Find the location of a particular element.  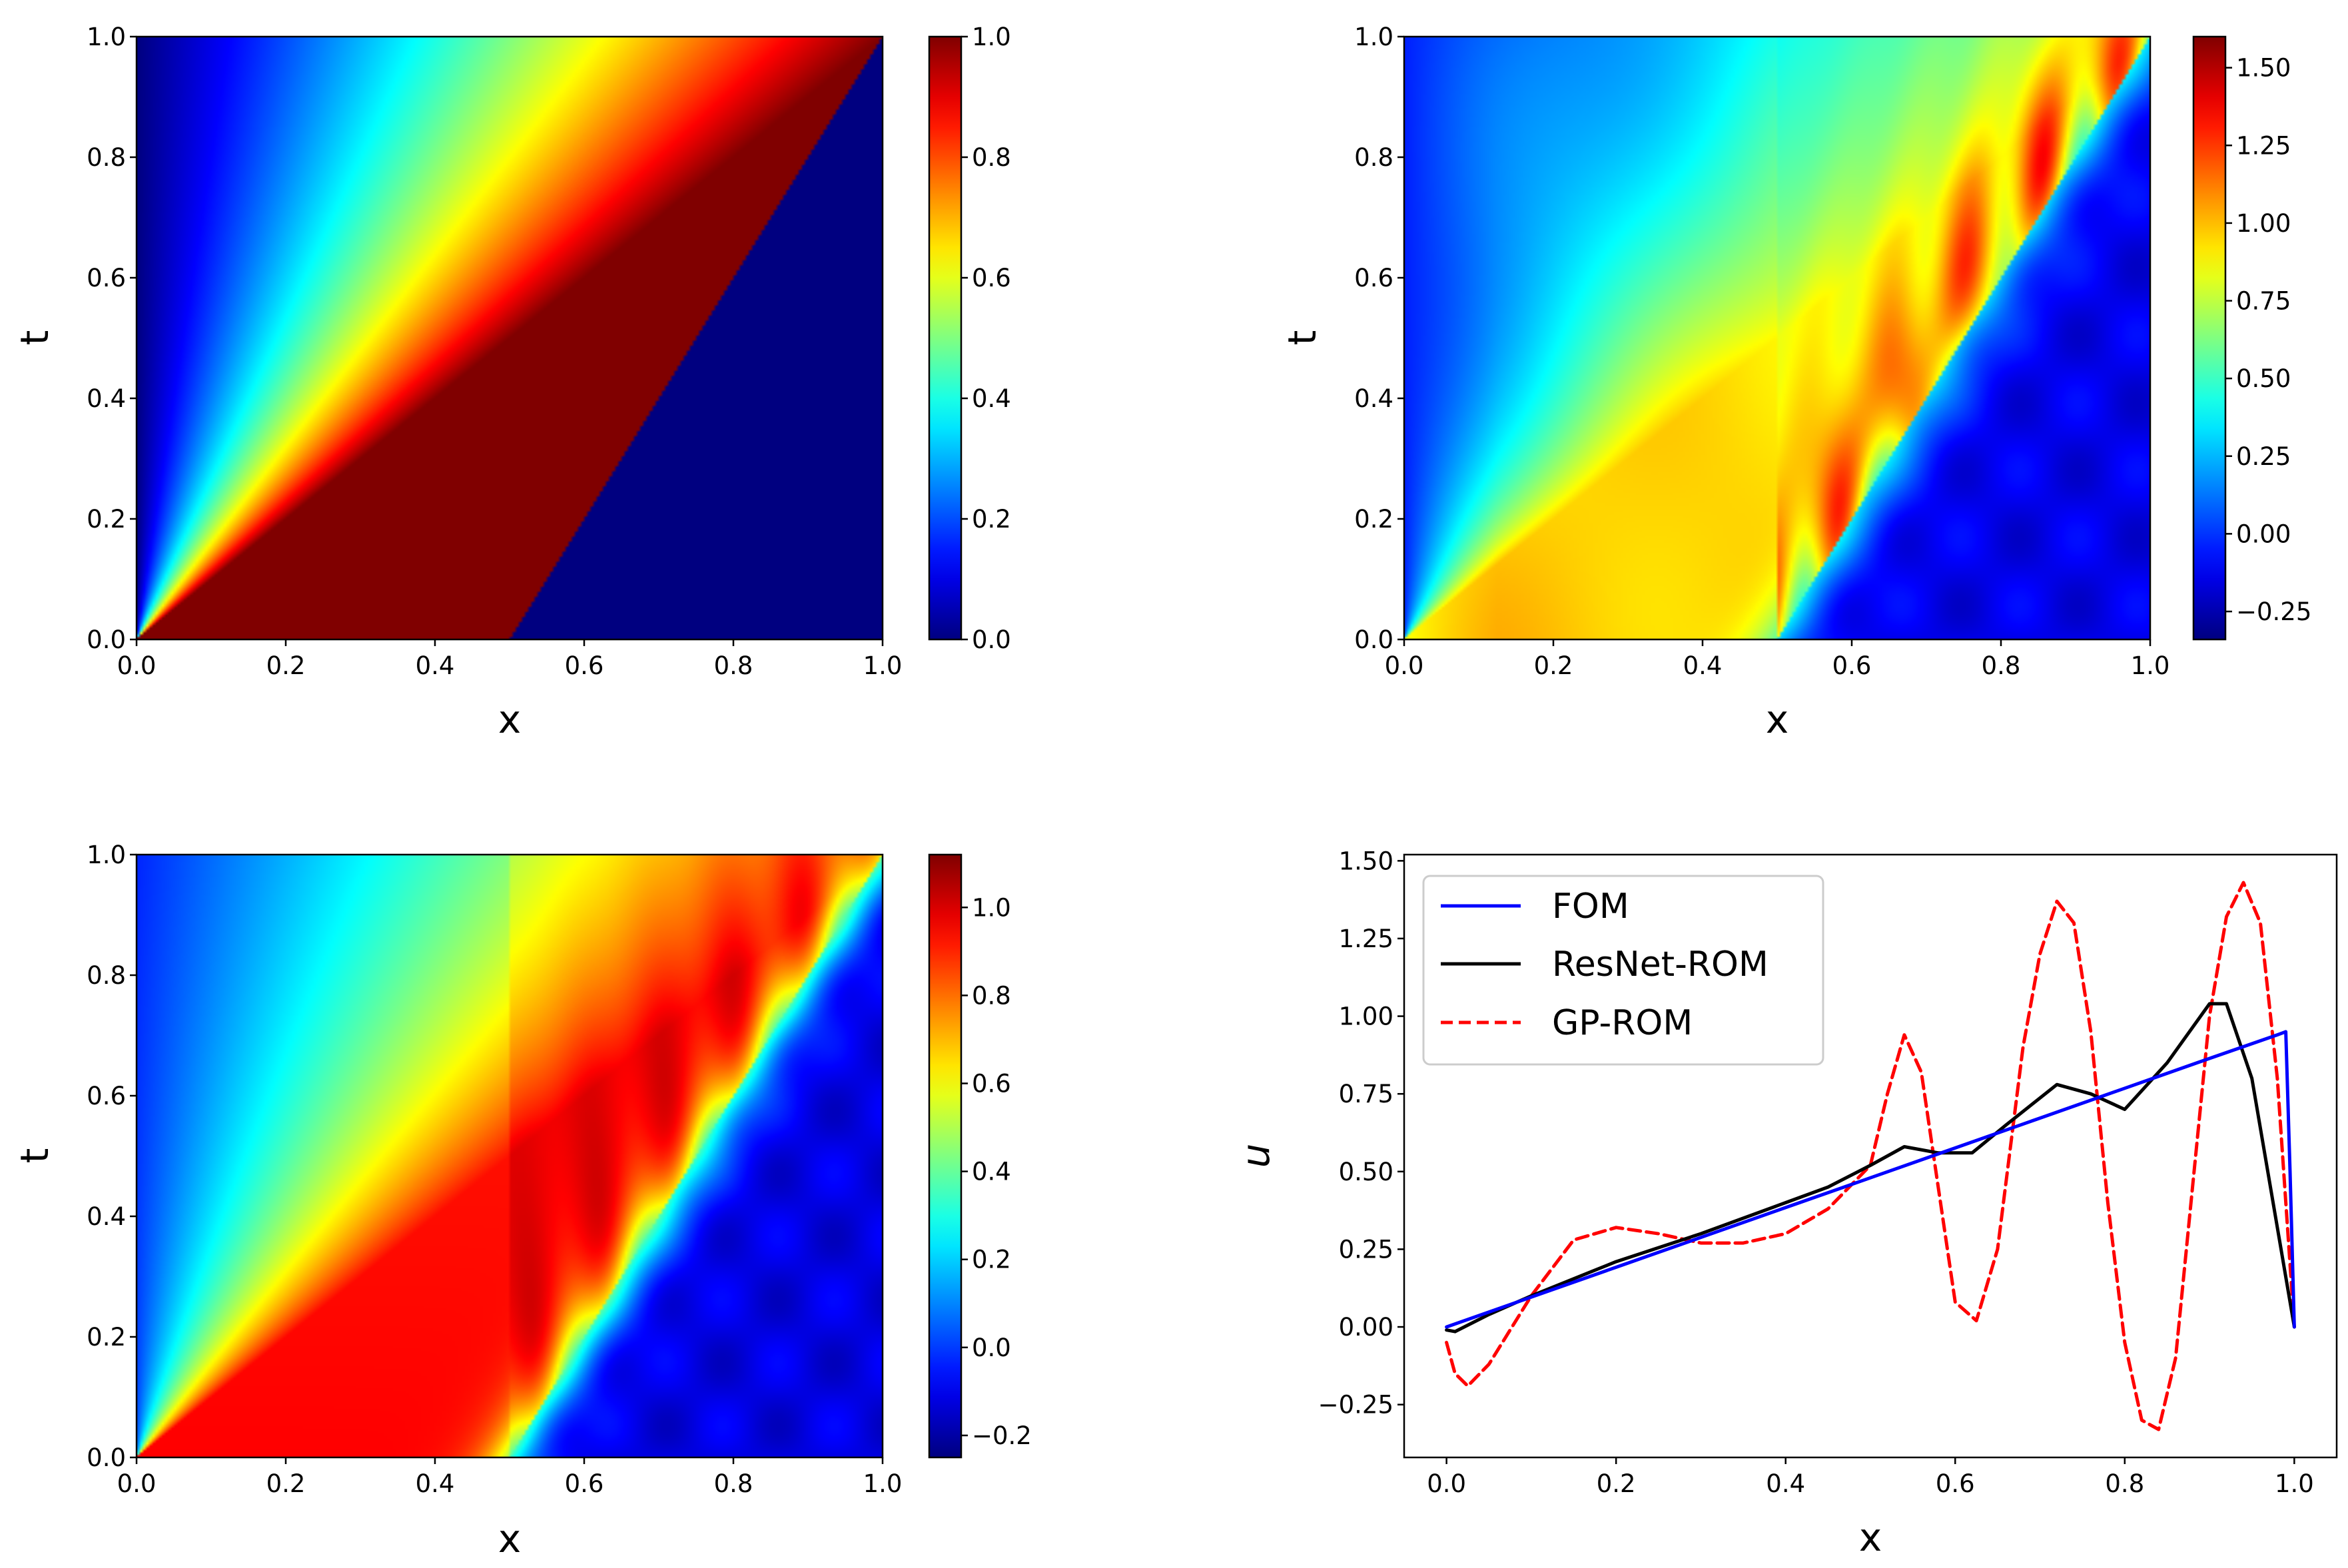

colorbar-tick-label: 1.25 is located at coordinates (2263, 145).